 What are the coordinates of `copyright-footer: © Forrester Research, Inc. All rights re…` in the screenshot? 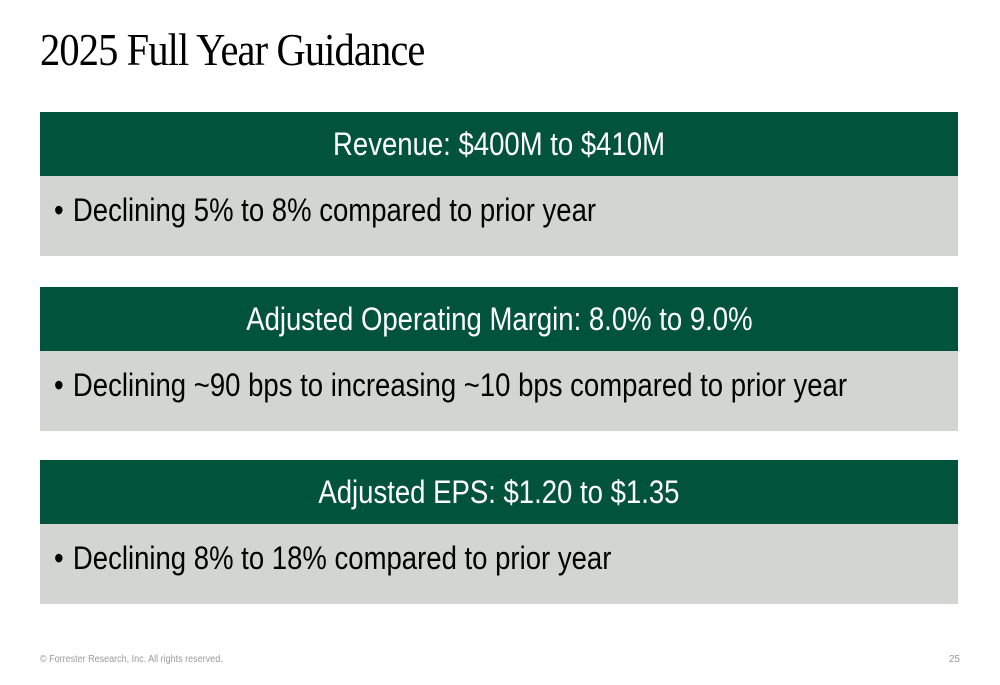 It's located at (131, 659).